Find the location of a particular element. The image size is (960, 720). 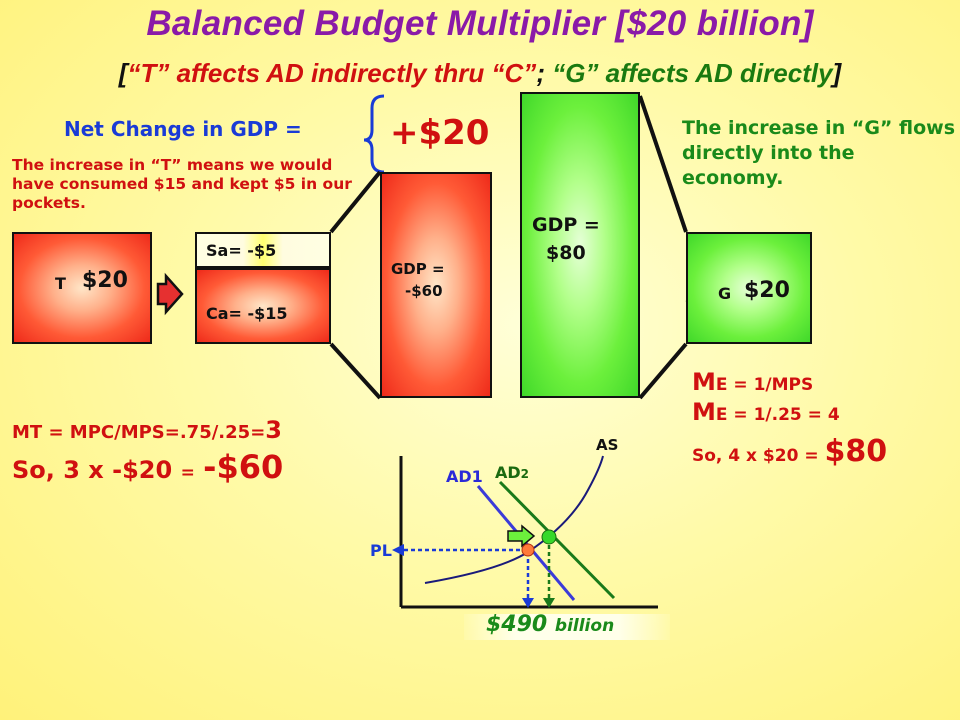

income-label-band is located at coordinates (567, 627).